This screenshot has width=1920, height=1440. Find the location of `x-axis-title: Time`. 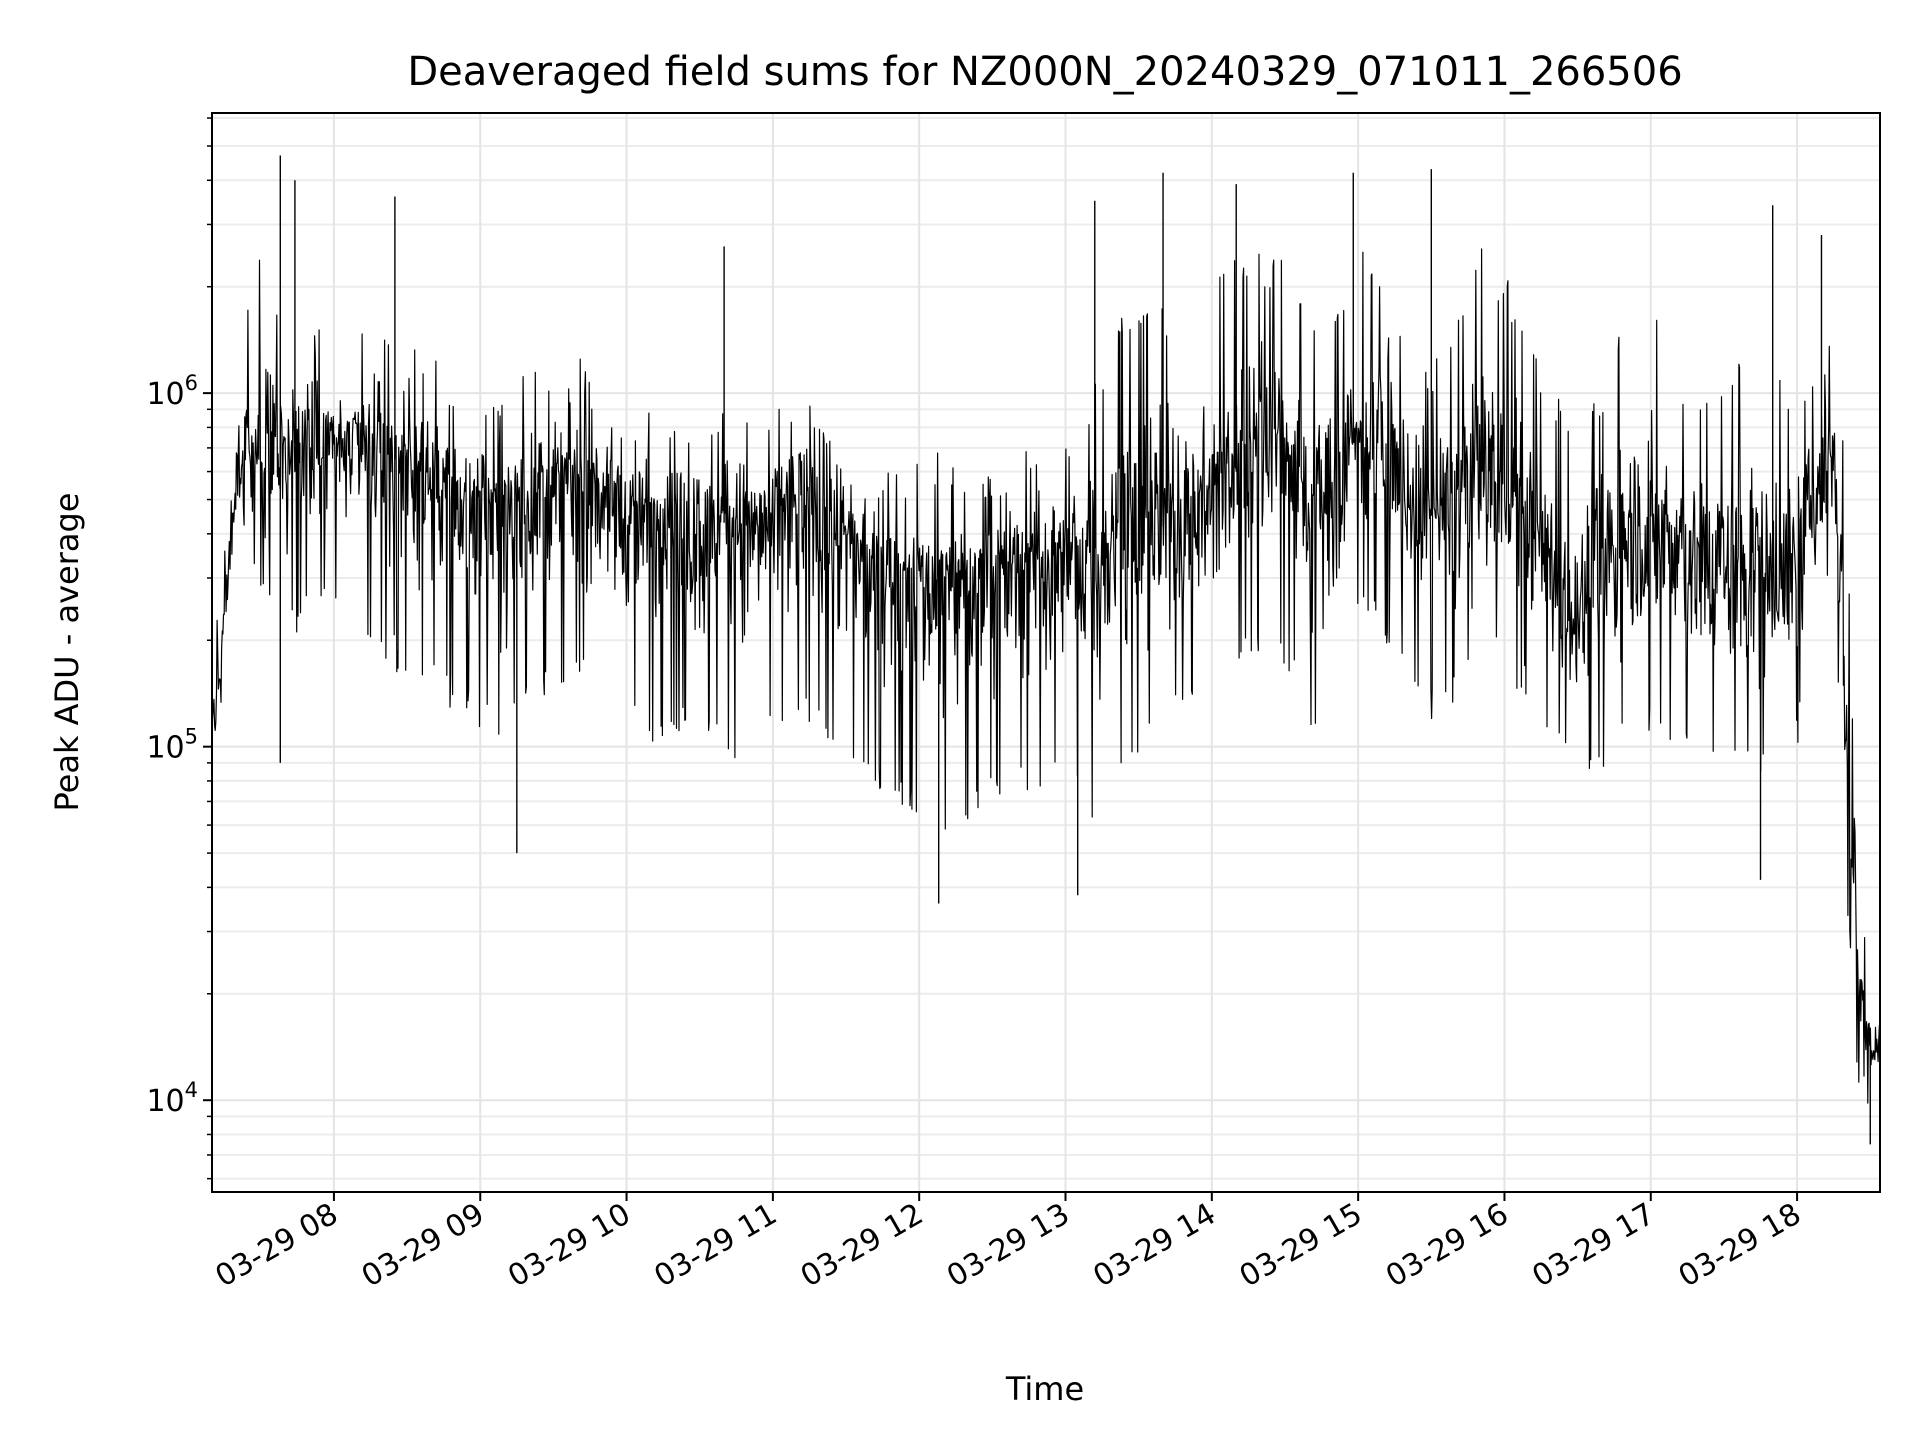

x-axis-title: Time is located at coordinates (1044, 1389).